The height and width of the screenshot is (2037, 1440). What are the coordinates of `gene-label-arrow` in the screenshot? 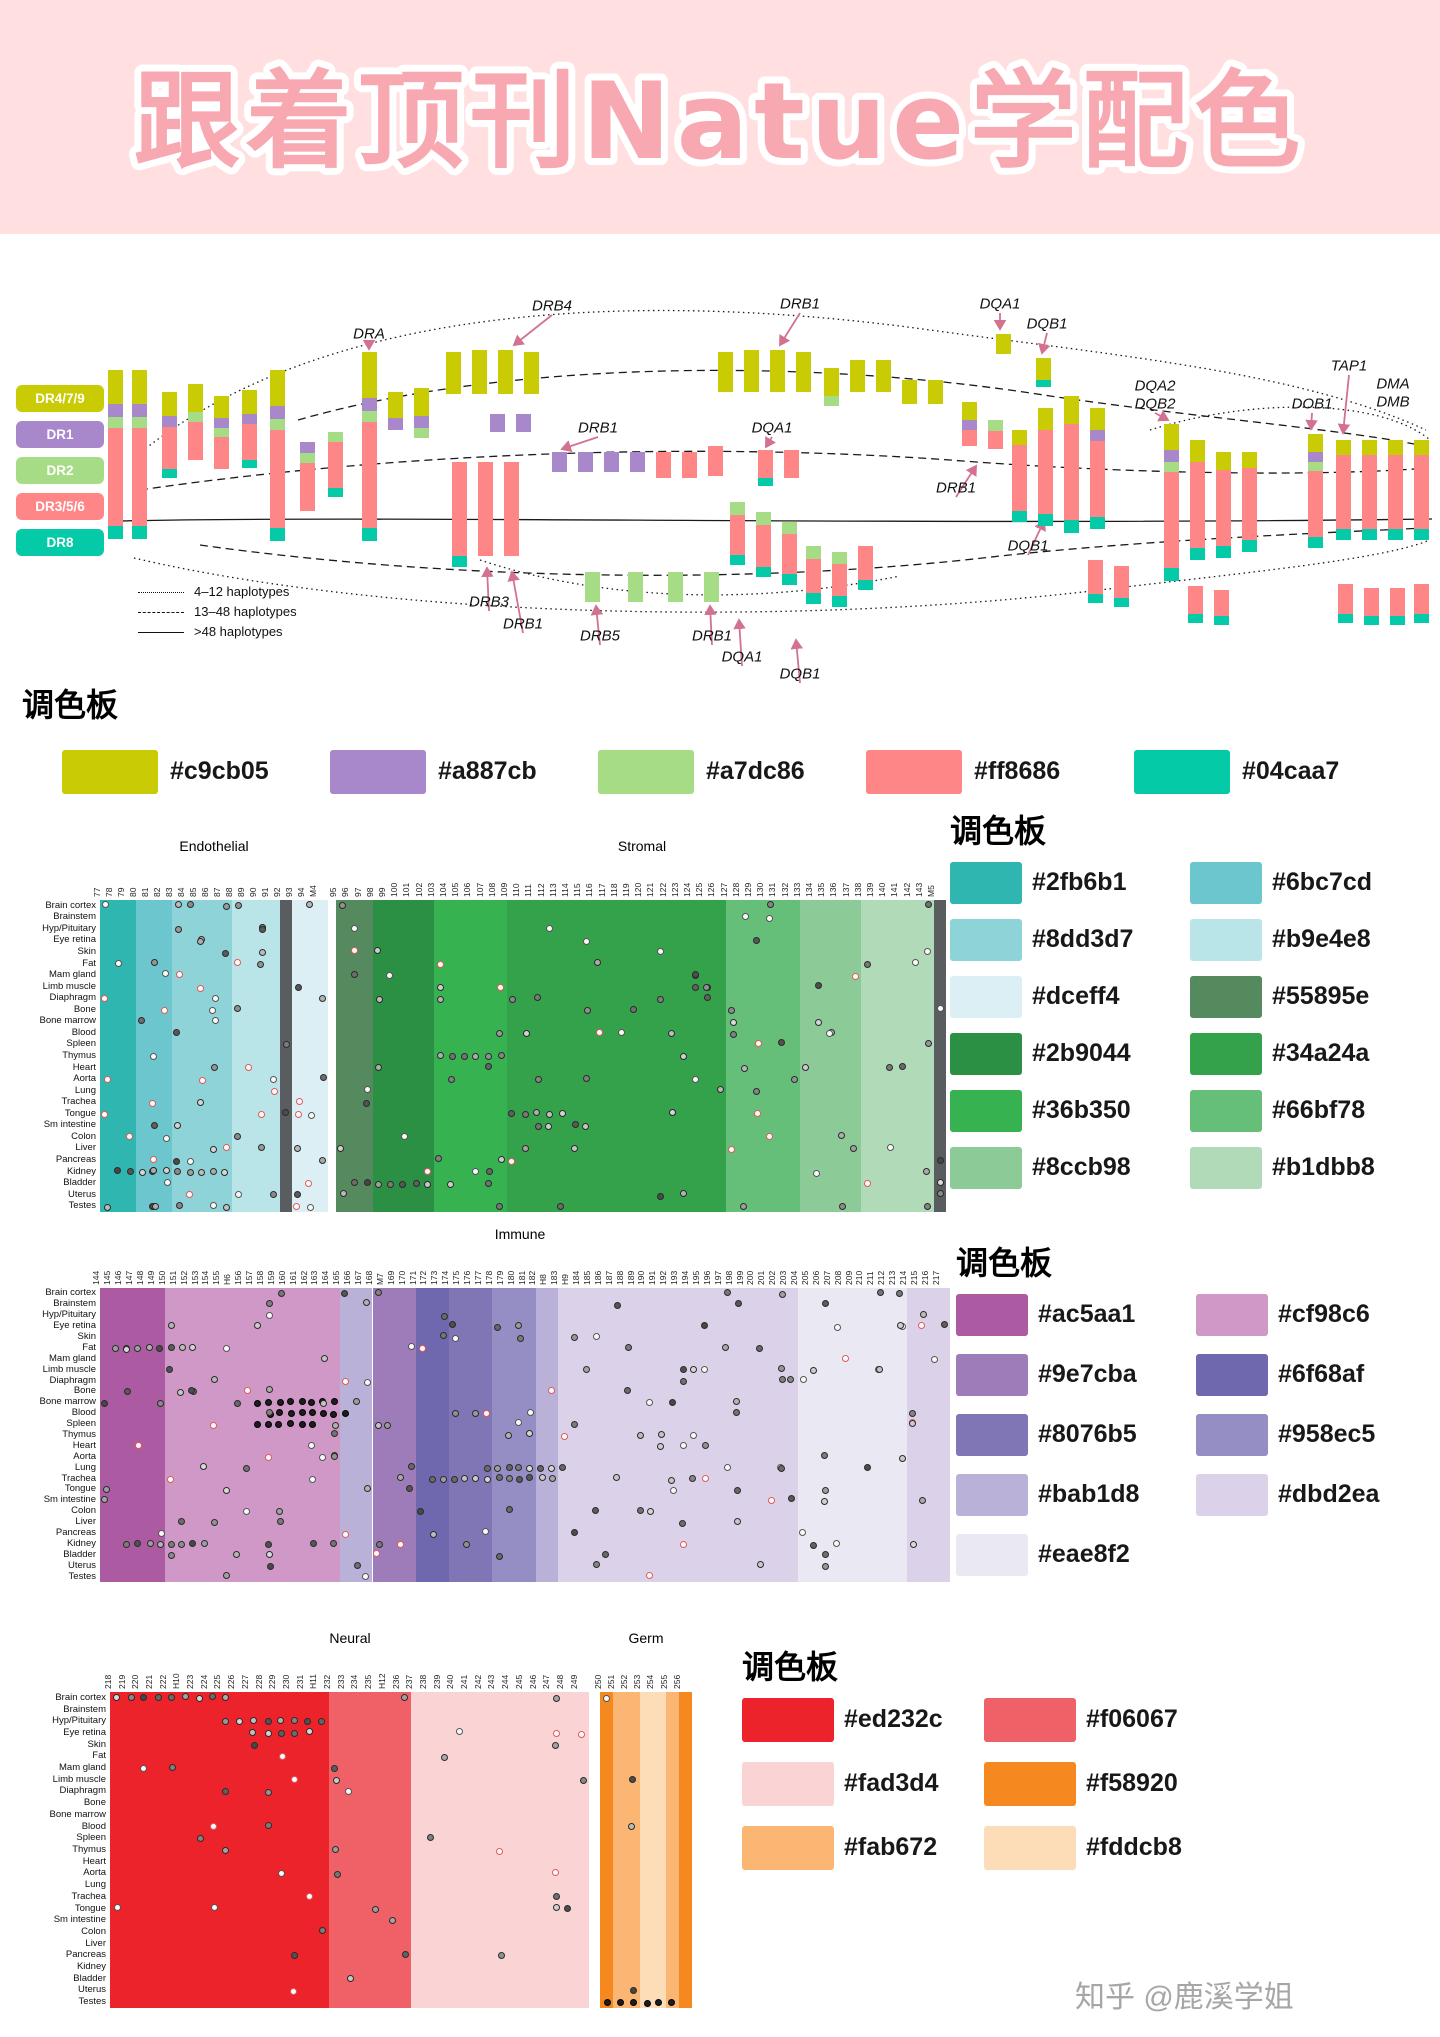 It's located at (739, 642).